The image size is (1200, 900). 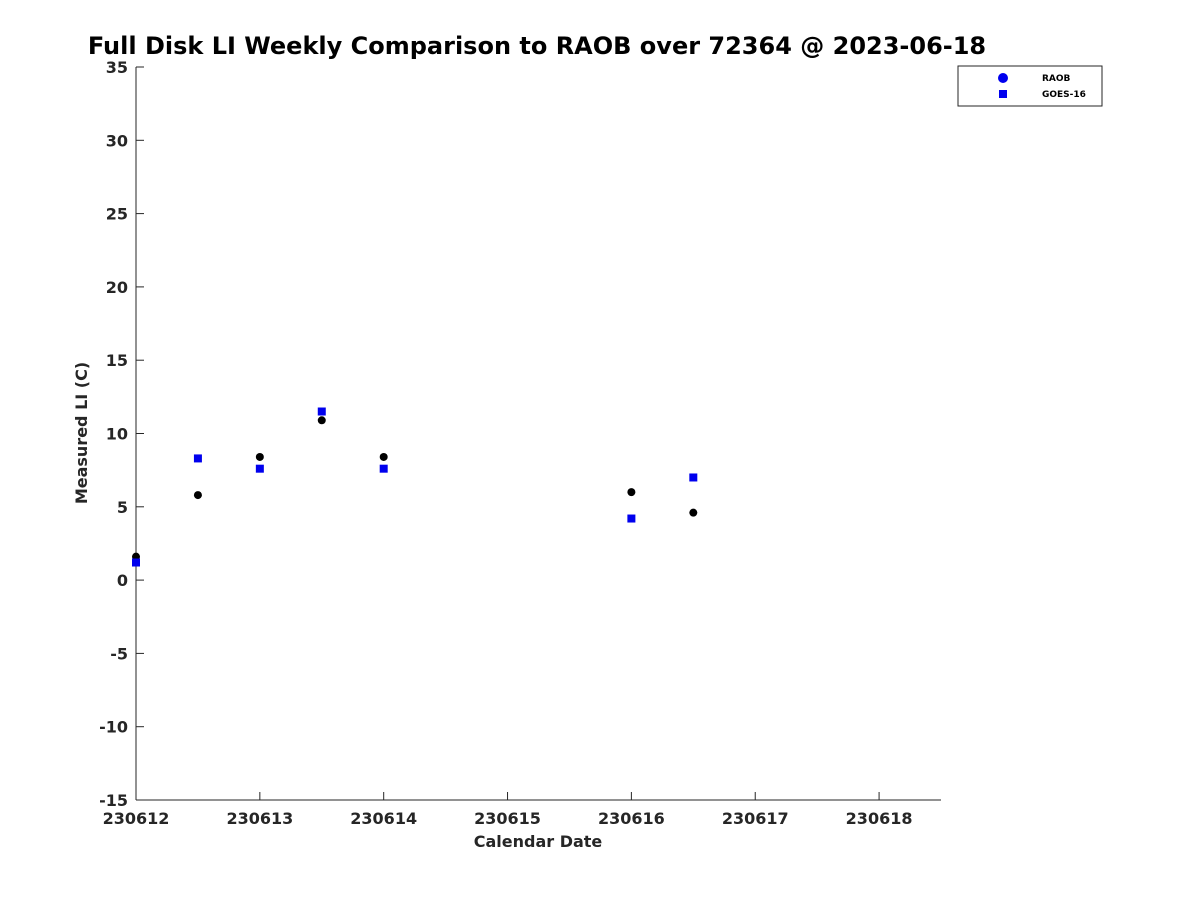 I want to click on y-ticks: -15 -10 -5 0 5 10 15 20 25 30 35, so click(x=121, y=434).